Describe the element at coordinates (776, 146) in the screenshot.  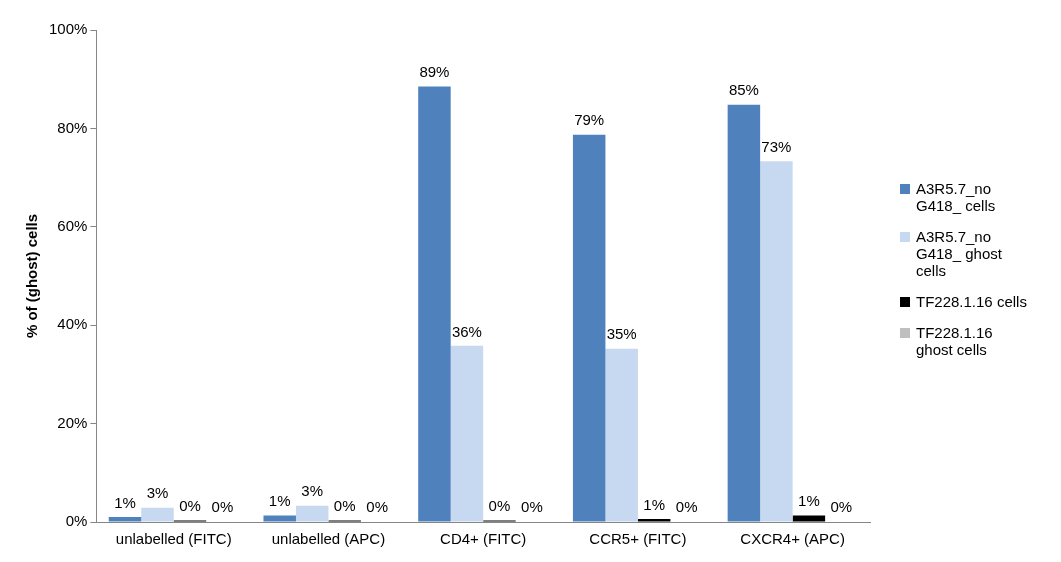
I see `data-label: 73%` at that location.